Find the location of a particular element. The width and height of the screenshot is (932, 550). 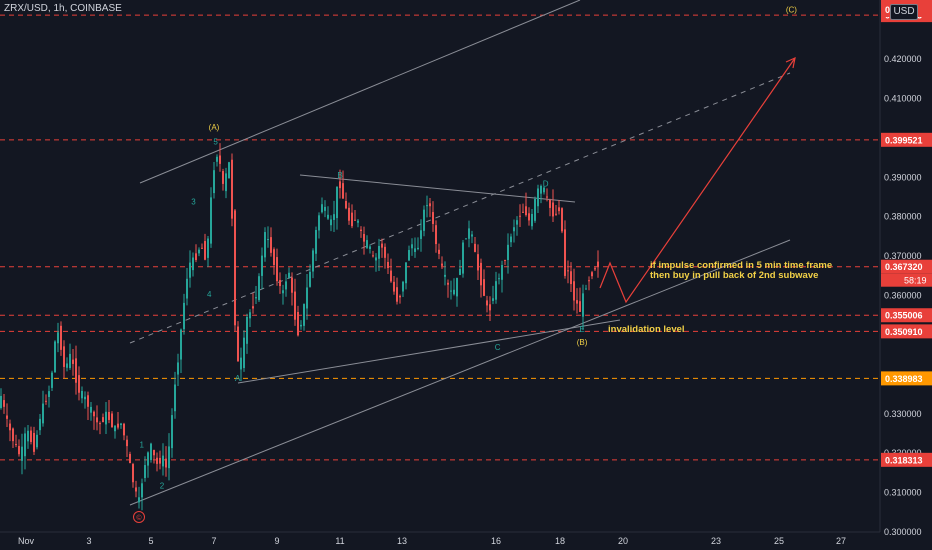

wave-label: B is located at coordinates (339, 175).